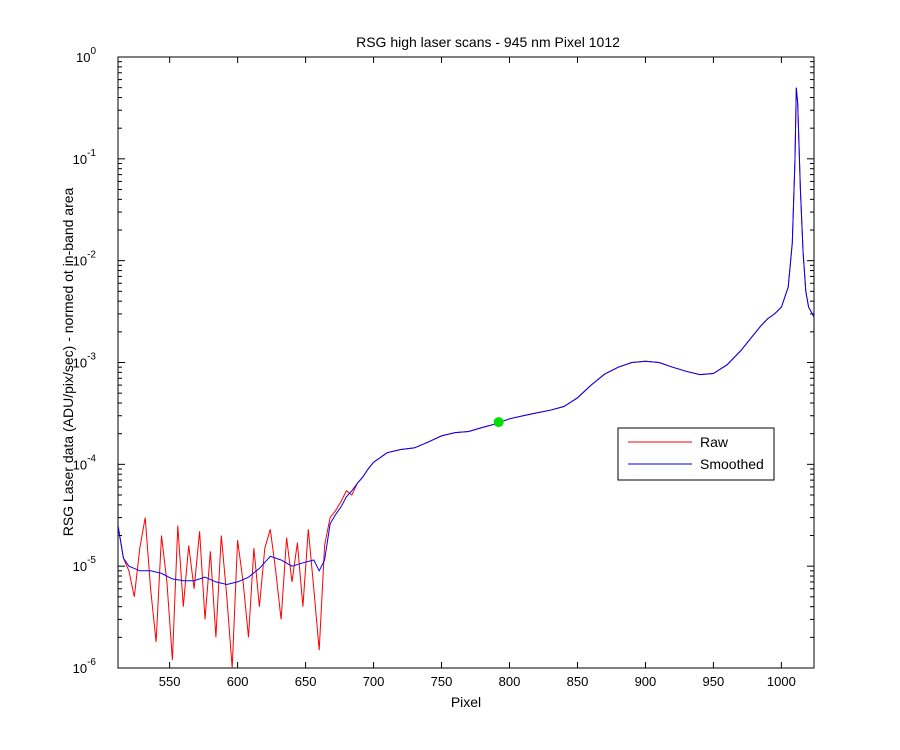  What do you see at coordinates (732, 464) in the screenshot?
I see `legend-label-smoothed: Smoothed` at bounding box center [732, 464].